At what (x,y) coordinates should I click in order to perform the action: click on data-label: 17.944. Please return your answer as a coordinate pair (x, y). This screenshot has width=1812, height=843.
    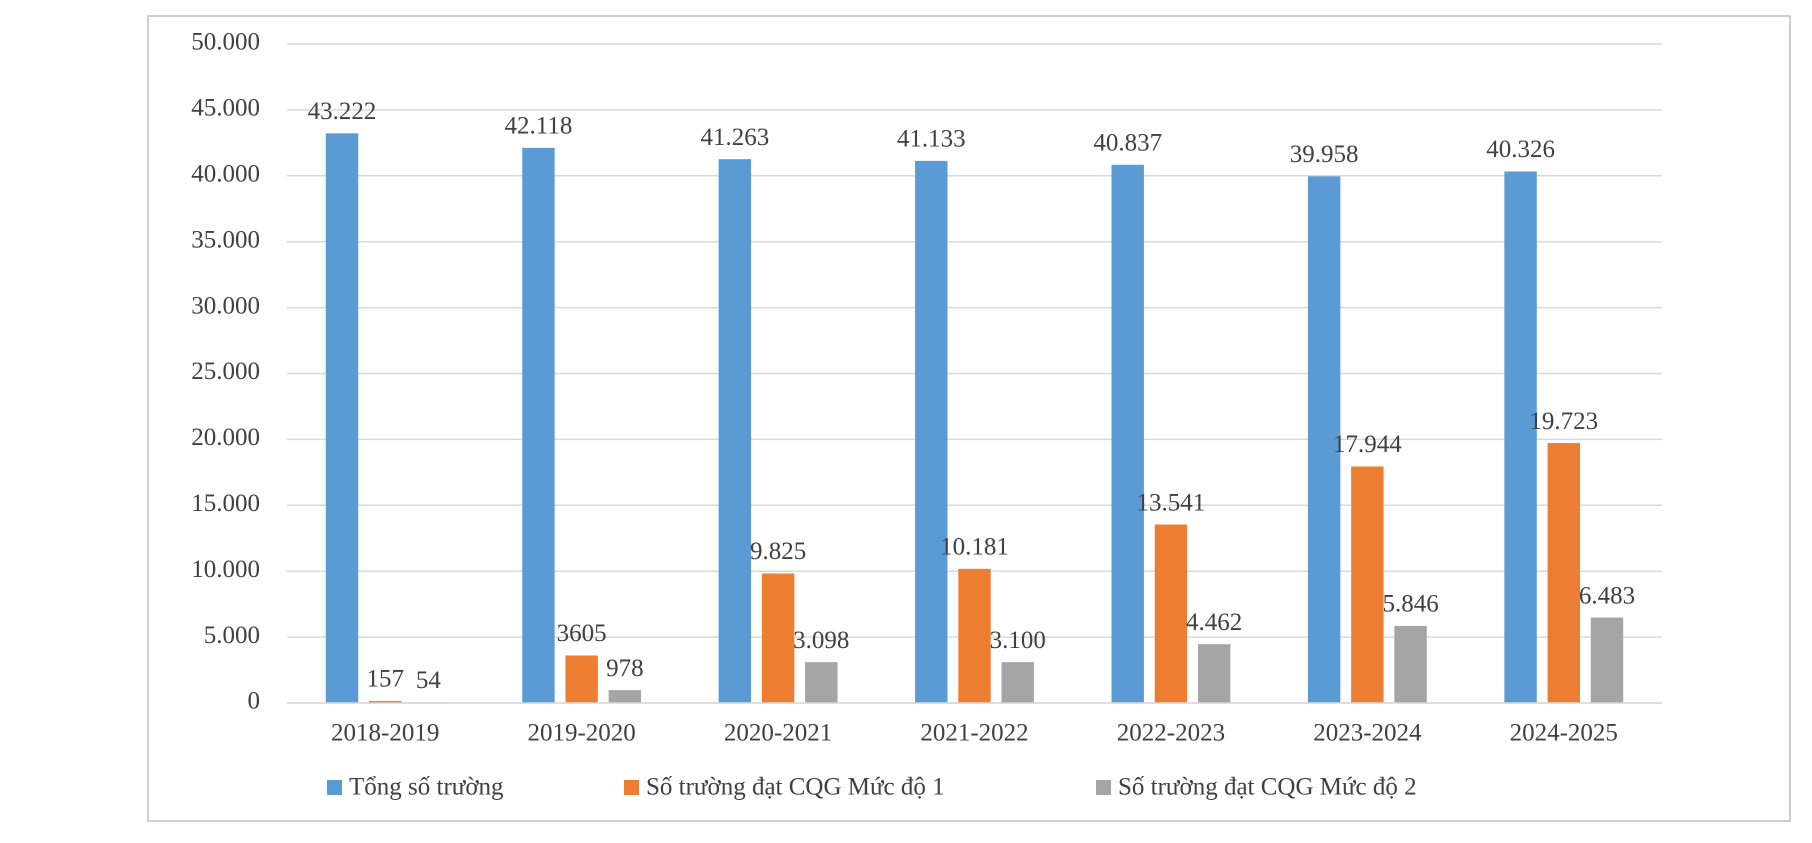
    Looking at the image, I should click on (1367, 444).